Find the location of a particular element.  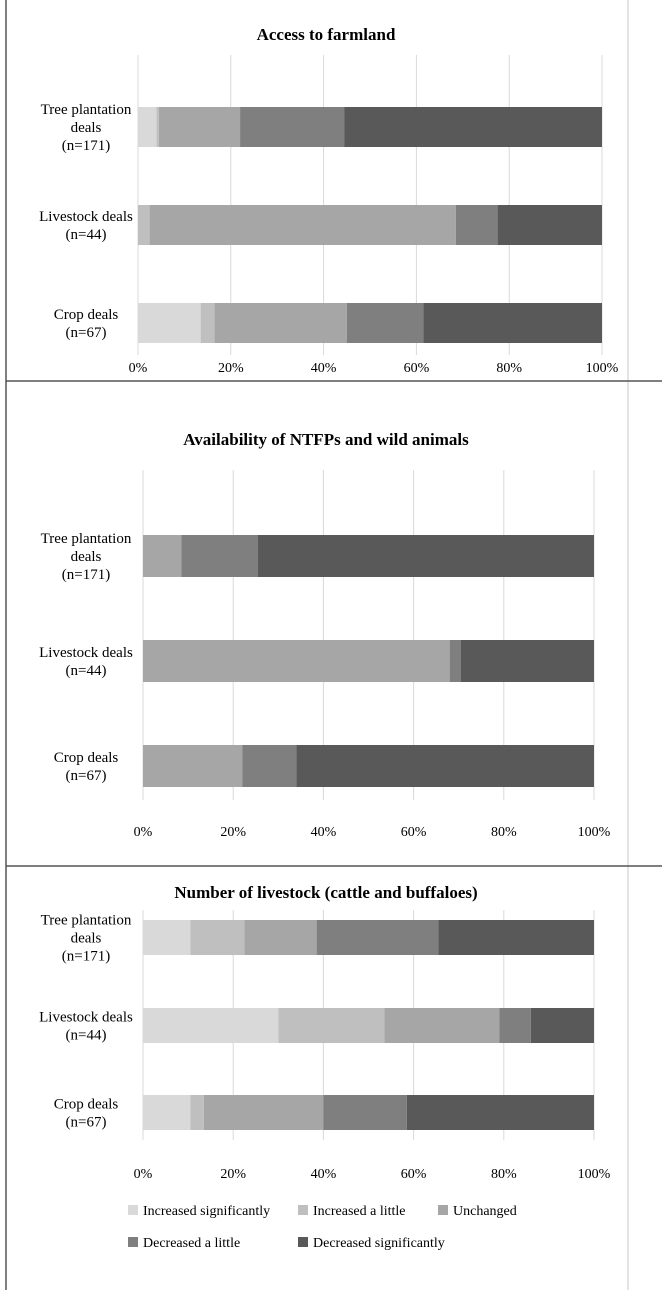

legend-label: Decreased significantly is located at coordinates (379, 1243).